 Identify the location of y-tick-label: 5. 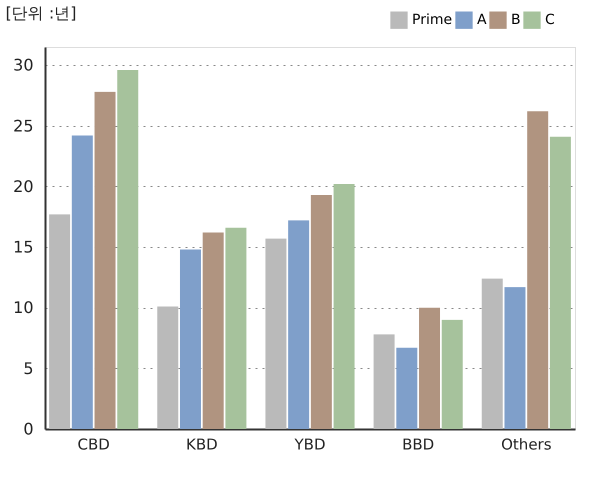
(28, 368).